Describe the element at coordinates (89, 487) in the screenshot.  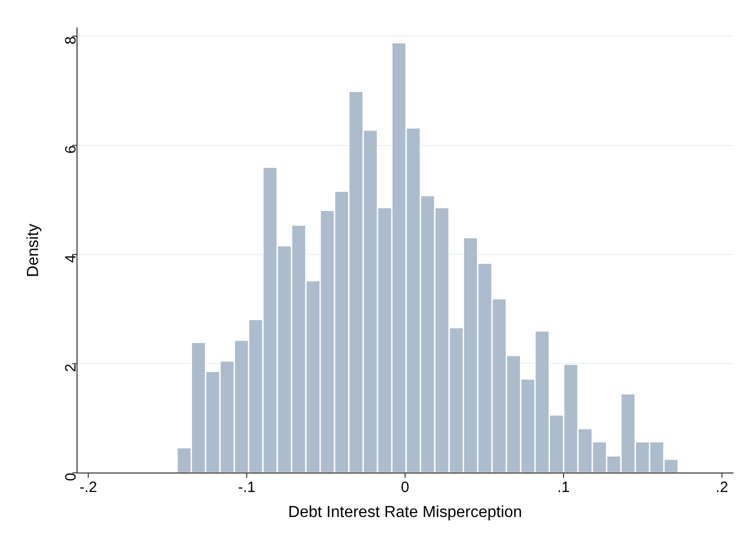
I see `x-tick-label: -.2` at that location.